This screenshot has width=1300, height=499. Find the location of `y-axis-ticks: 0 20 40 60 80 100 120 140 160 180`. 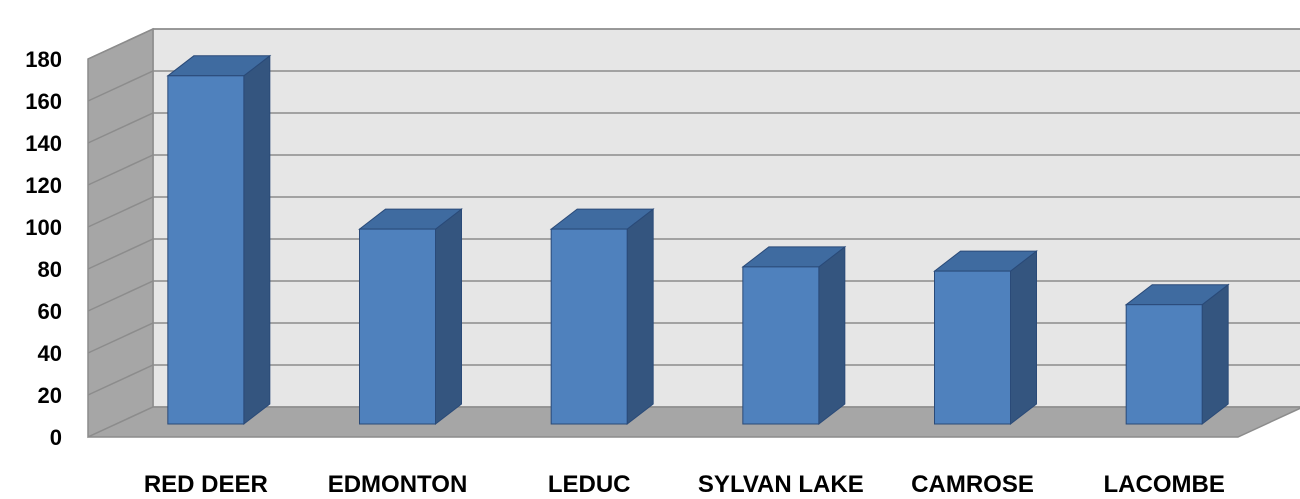

y-axis-ticks: 0 20 40 60 80 100 120 140 160 180 is located at coordinates (43, 248).